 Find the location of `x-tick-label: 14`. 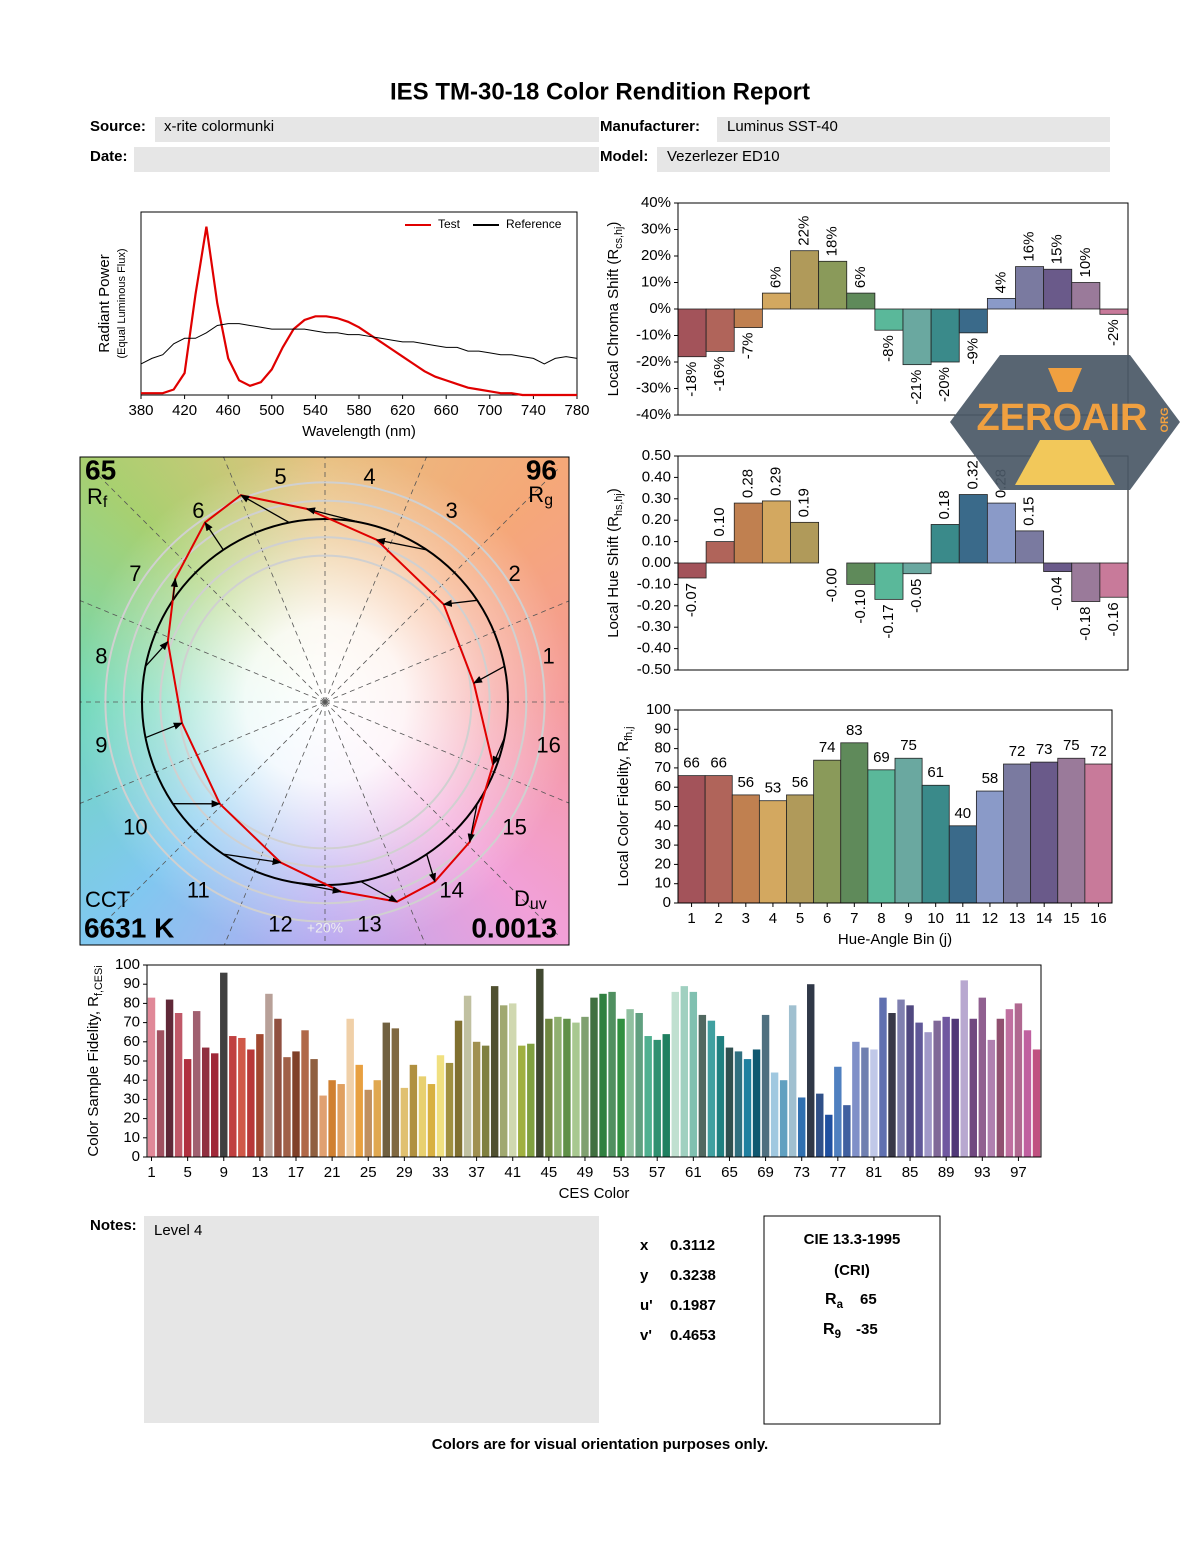

x-tick-label: 14 is located at coordinates (1044, 918).